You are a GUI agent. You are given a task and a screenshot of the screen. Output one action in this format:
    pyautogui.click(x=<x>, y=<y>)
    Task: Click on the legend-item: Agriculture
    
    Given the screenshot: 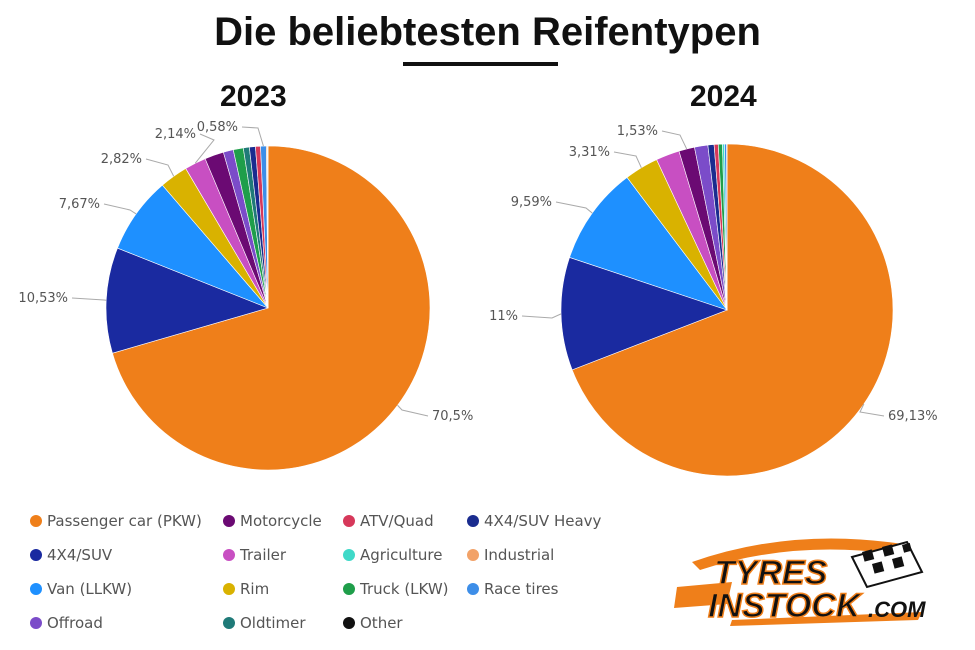 What is the action you would take?
    pyautogui.click(x=393, y=555)
    